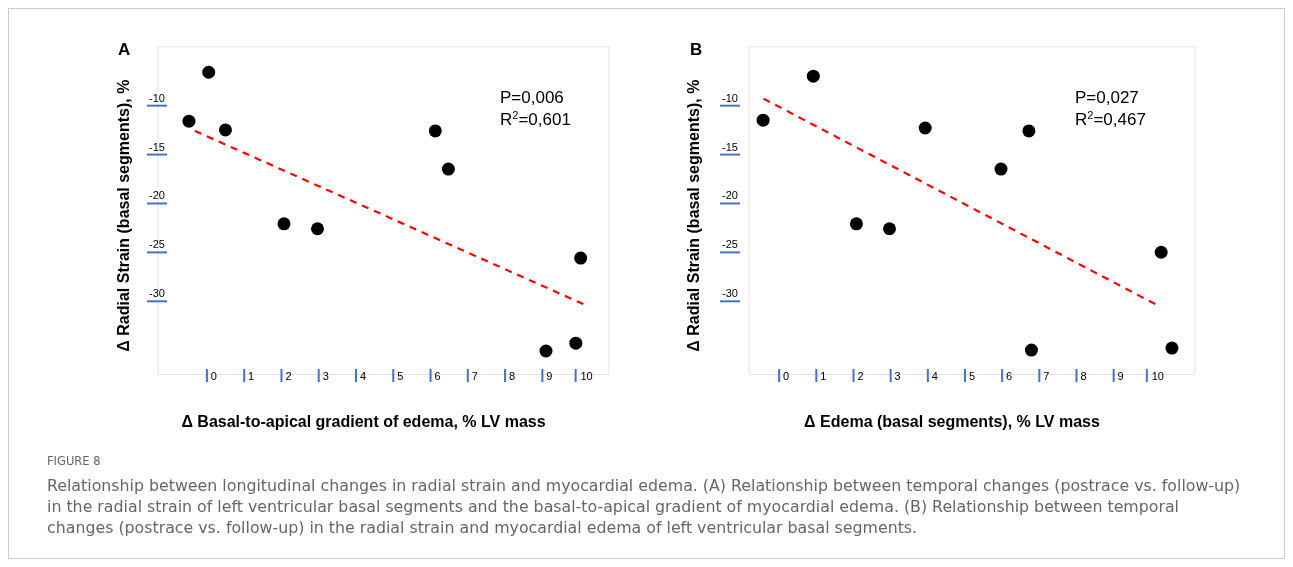  What do you see at coordinates (644, 506) in the screenshot?
I see `text: Relationship between longitudinal changes in radial strain and myocardial edema. (A) Relationship between temporal changes (postrace vs. follow-up) in the radial strain of left ventricular basal segments and the basal-to-apical gradient of myocardial edema. (B) Relationship between temporal changes (postrace vs. follow-up) in the radial strain and myocardial edema of left ventricular basal segments.` at bounding box center [644, 506].